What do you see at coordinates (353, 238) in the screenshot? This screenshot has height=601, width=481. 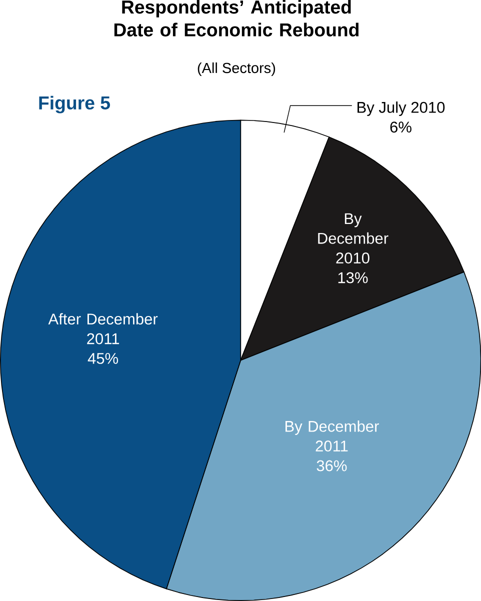 I see `slice-label: By December 2010` at bounding box center [353, 238].